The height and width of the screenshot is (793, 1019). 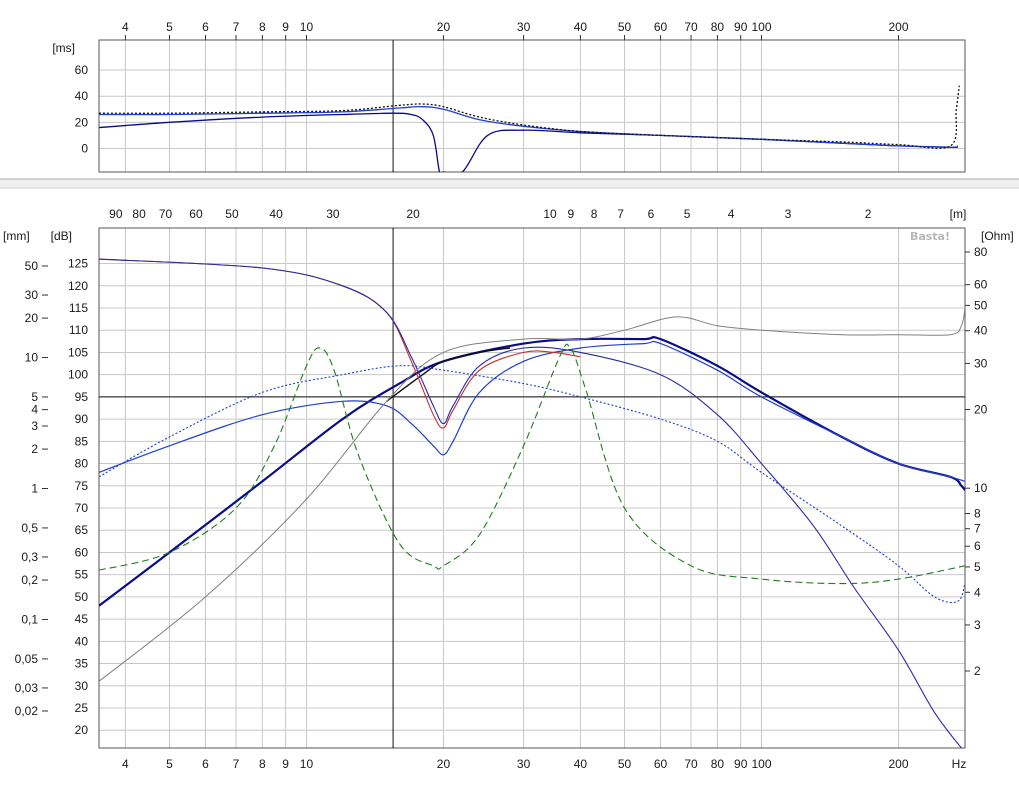 What do you see at coordinates (125, 27) in the screenshot?
I see `x-tick-label-top: 4` at bounding box center [125, 27].